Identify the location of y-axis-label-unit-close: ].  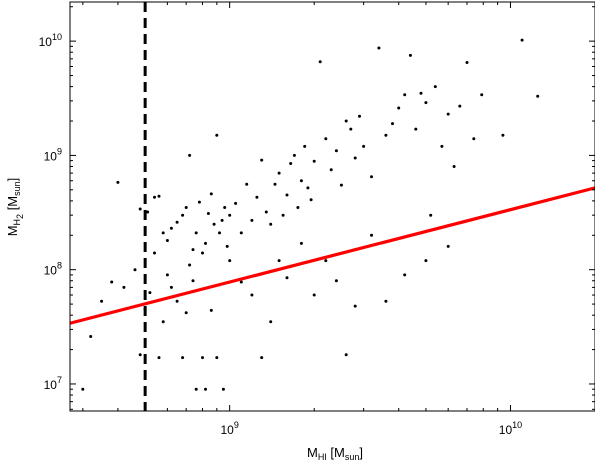
(12, 180).